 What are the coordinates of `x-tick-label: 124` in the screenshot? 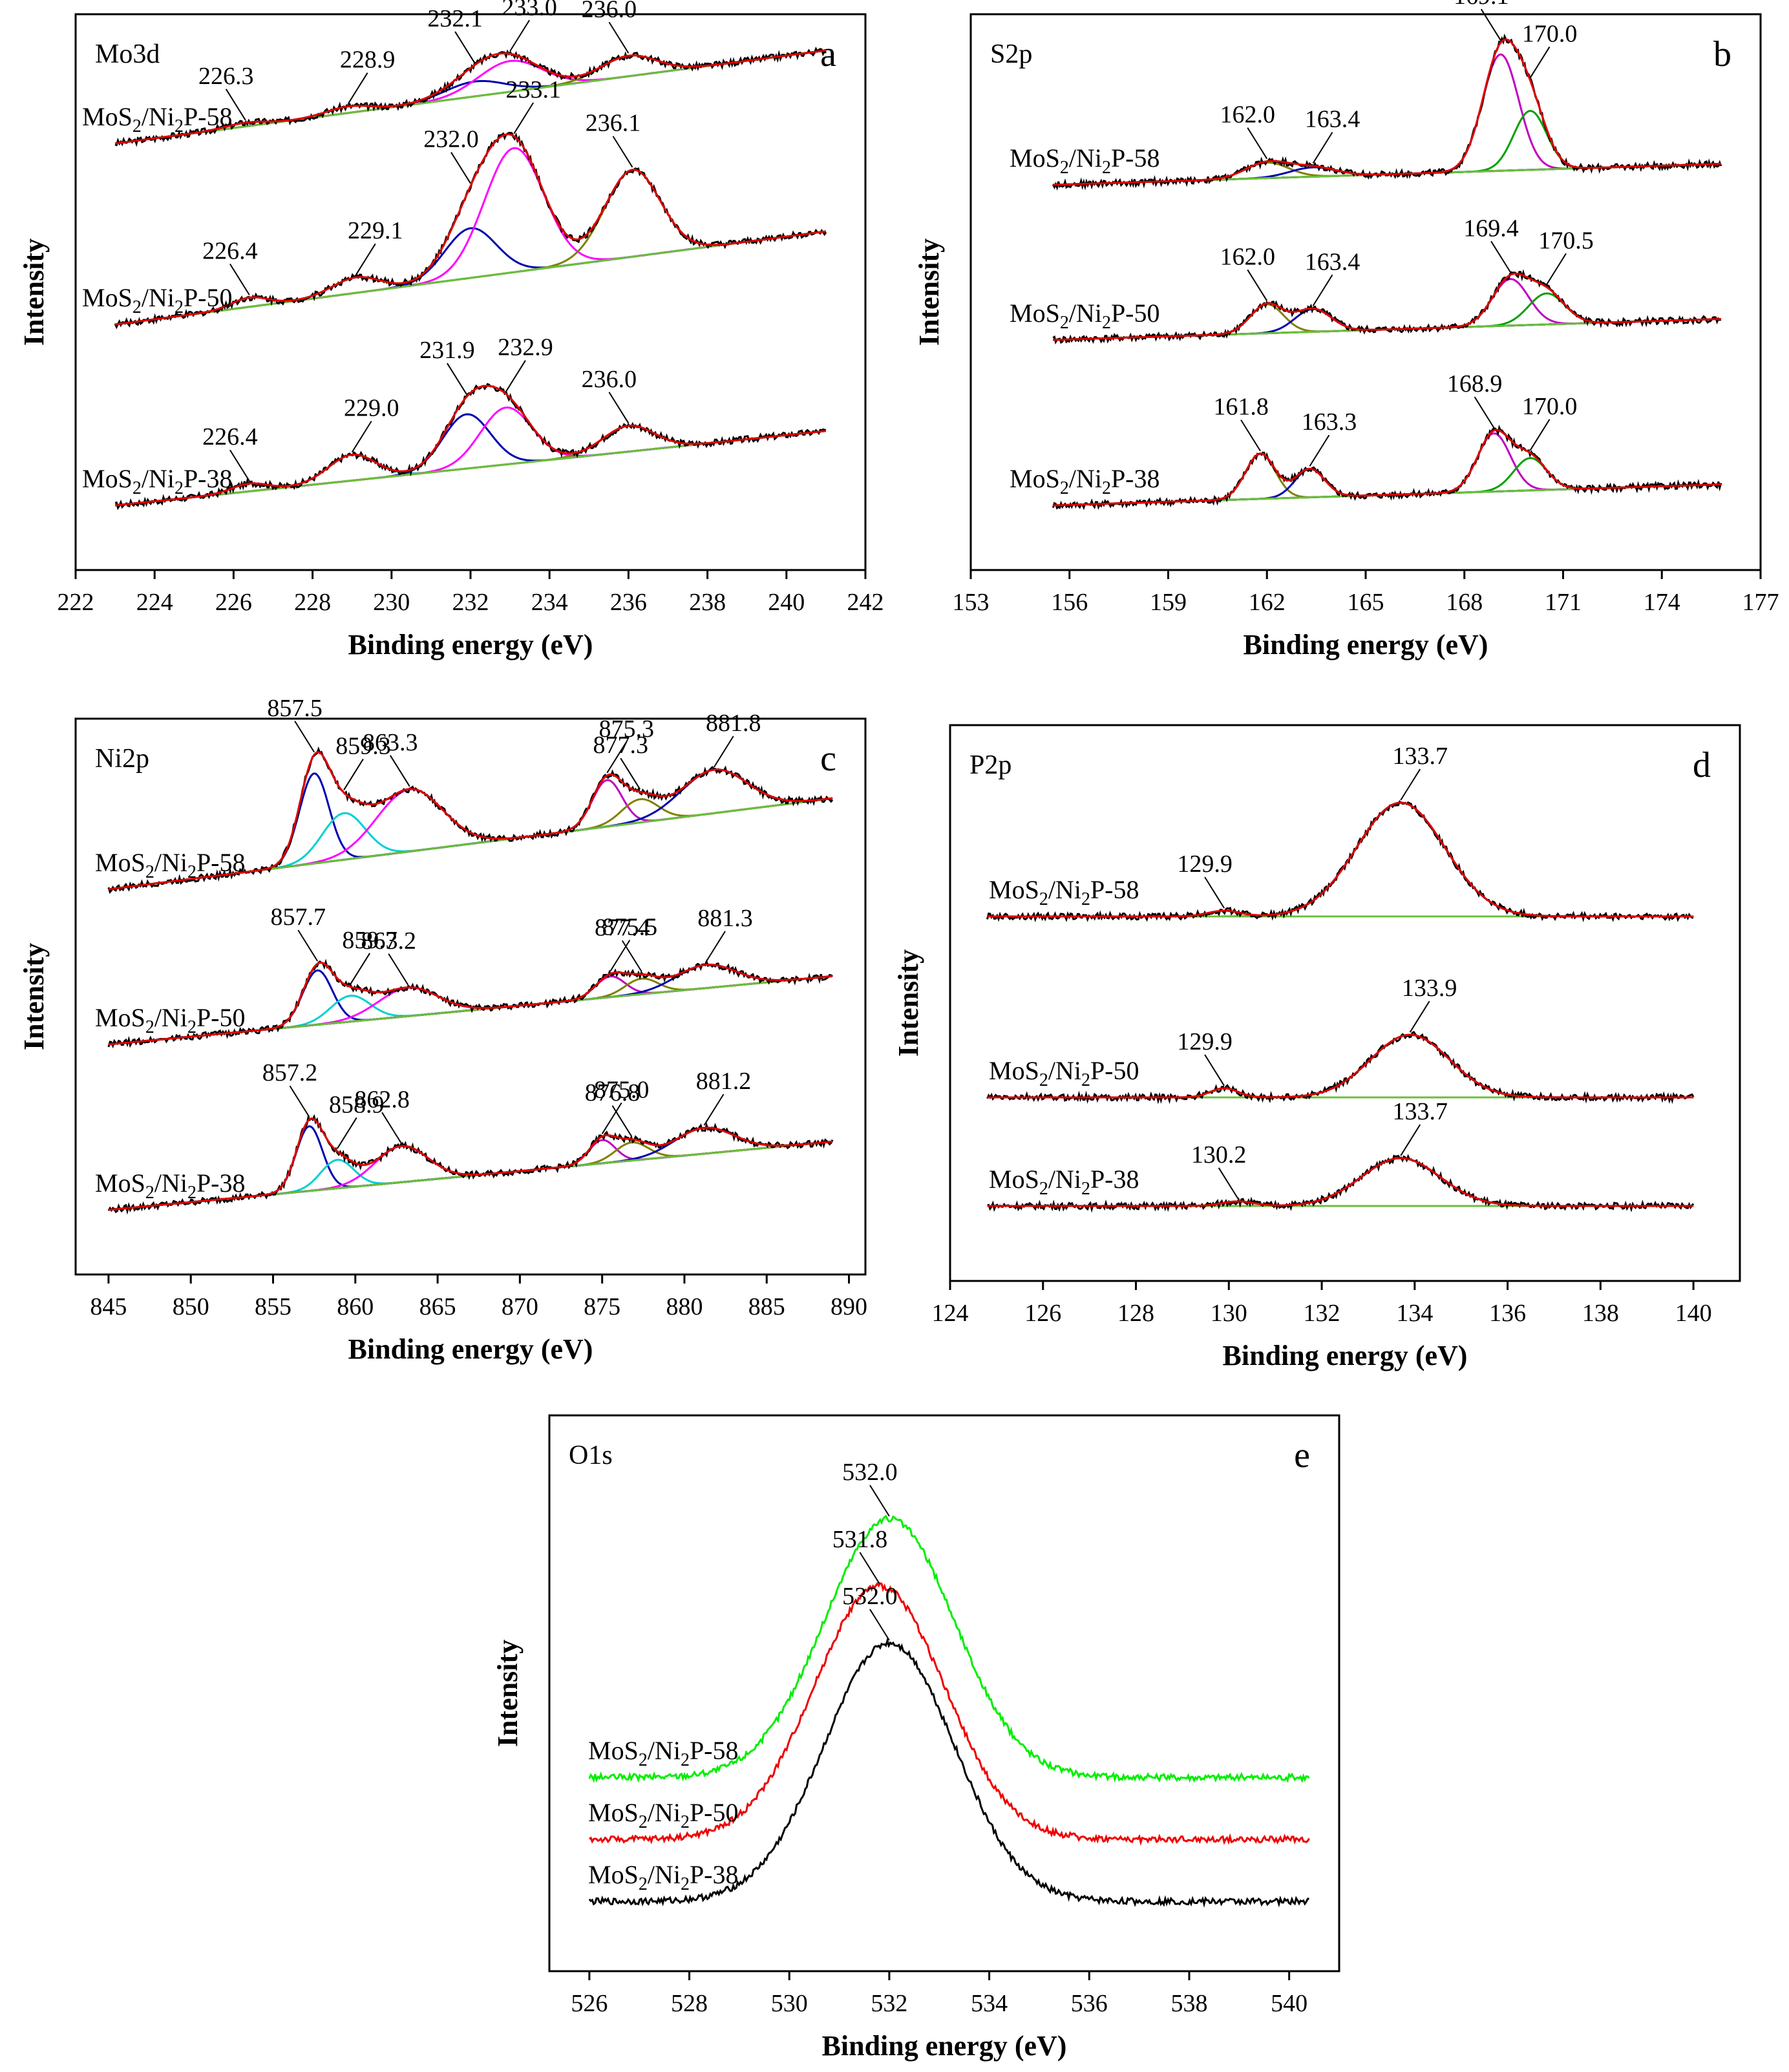 It's located at (950, 1313).